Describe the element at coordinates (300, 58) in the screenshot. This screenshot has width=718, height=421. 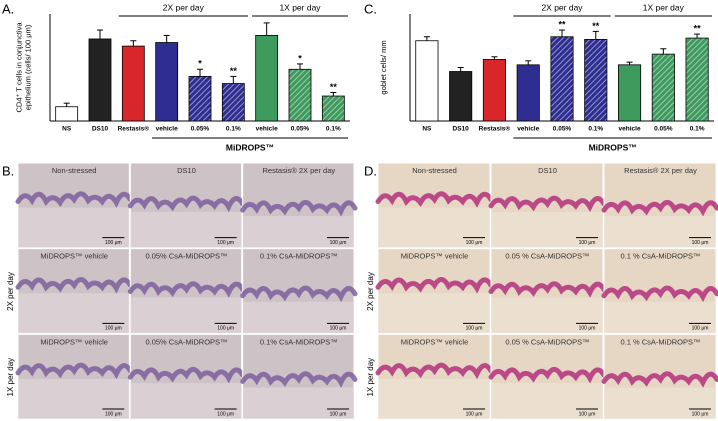
I see `significance: *` at that location.